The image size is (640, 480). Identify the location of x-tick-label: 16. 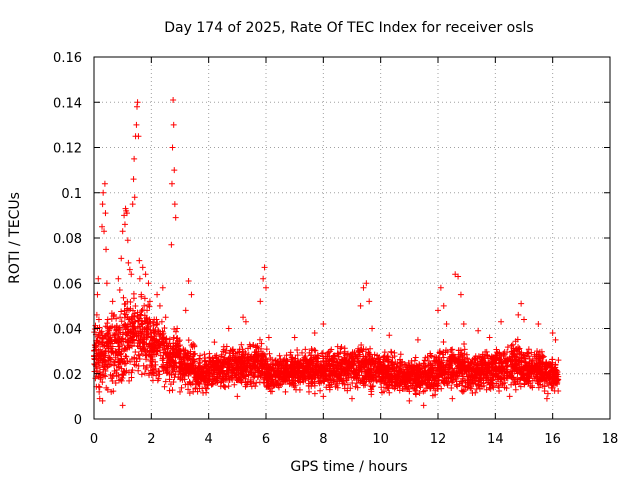
(552, 439).